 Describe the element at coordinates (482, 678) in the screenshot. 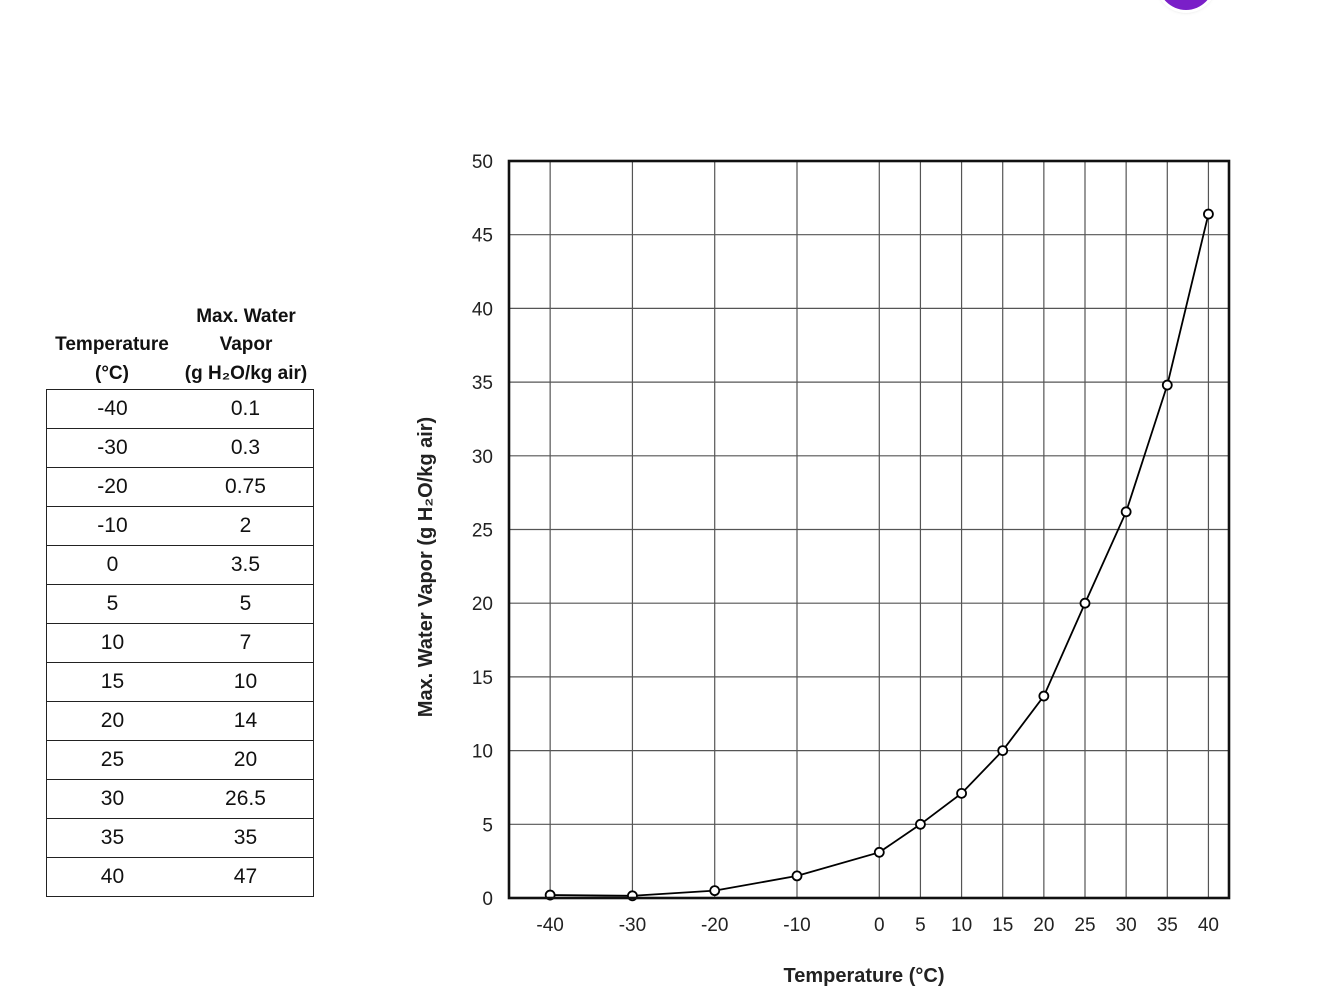

I see `y-tick-label: 15` at that location.